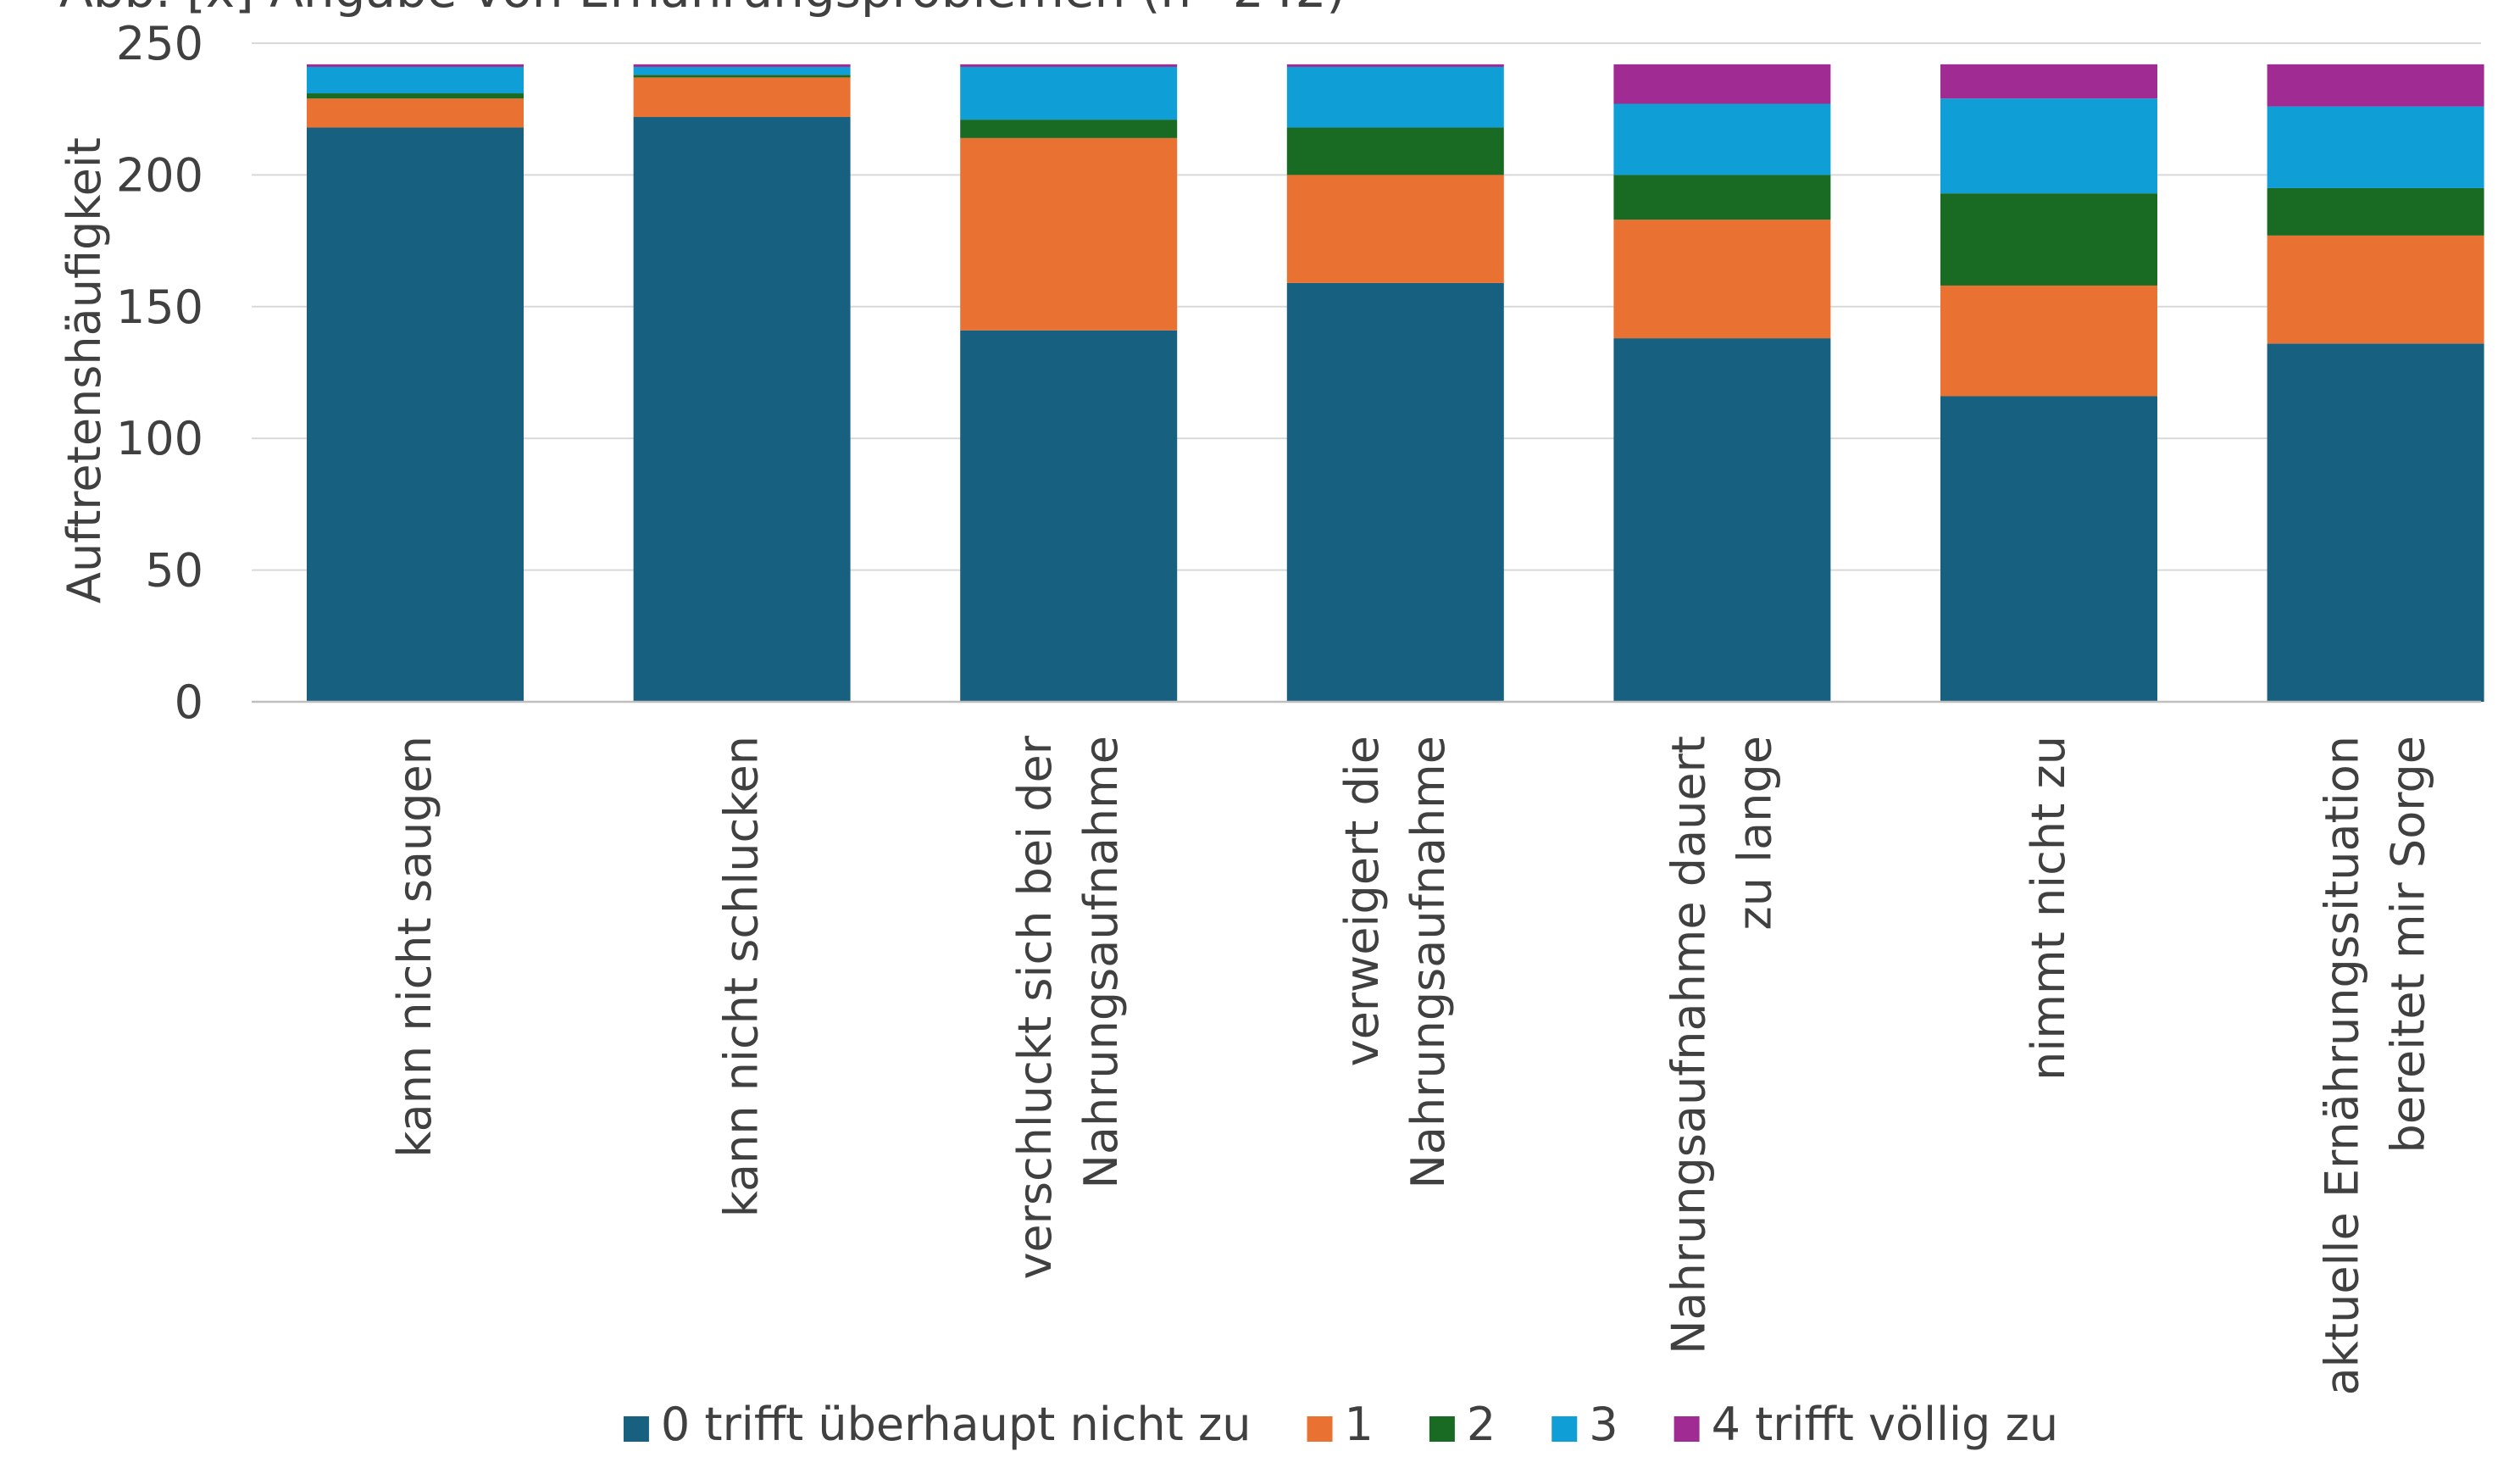 The width and height of the screenshot is (2520, 1468). What do you see at coordinates (1481, 1425) in the screenshot?
I see `legend-label: 2` at bounding box center [1481, 1425].